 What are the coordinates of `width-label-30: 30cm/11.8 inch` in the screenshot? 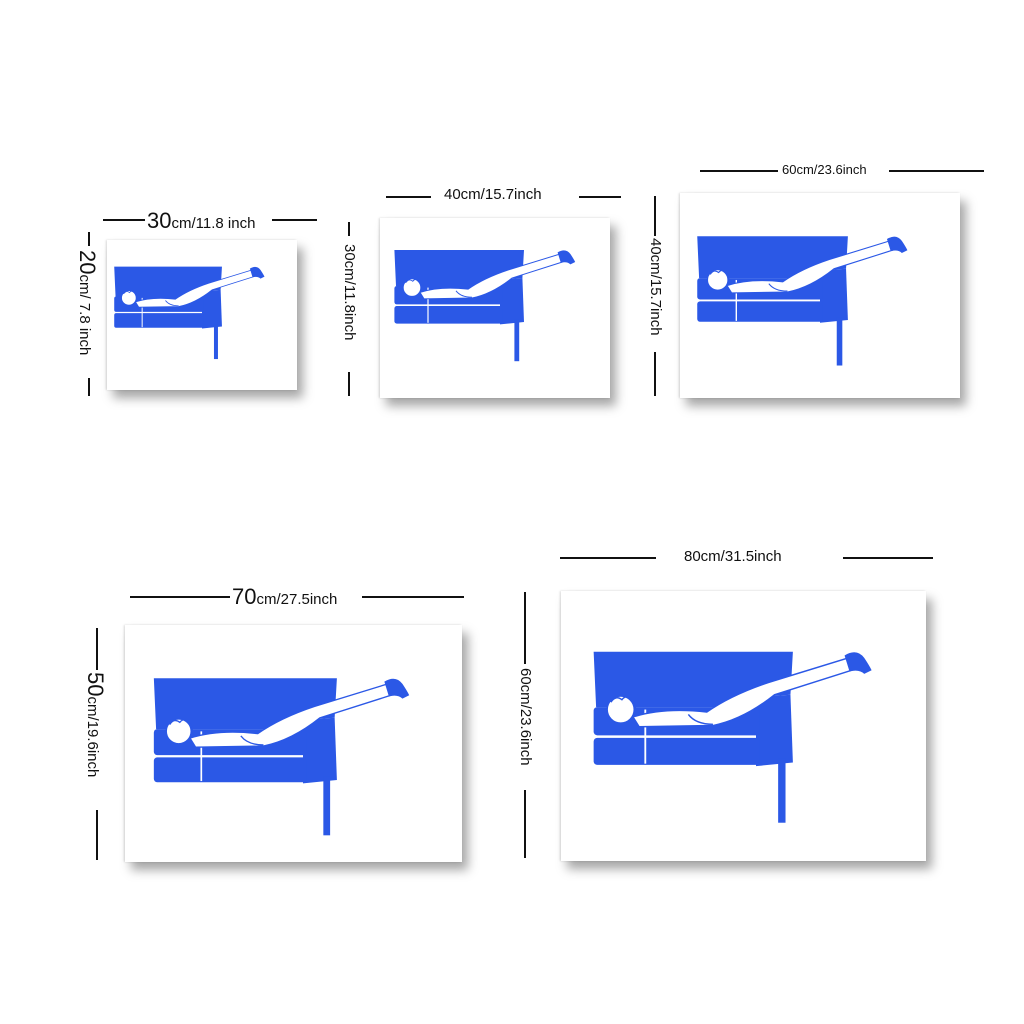 It's located at (201, 220).